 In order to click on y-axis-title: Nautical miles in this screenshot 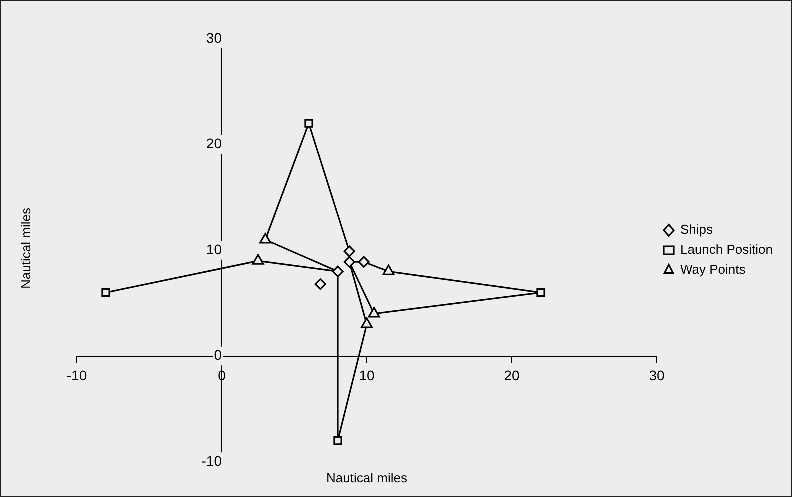, I will do `click(26, 249)`.